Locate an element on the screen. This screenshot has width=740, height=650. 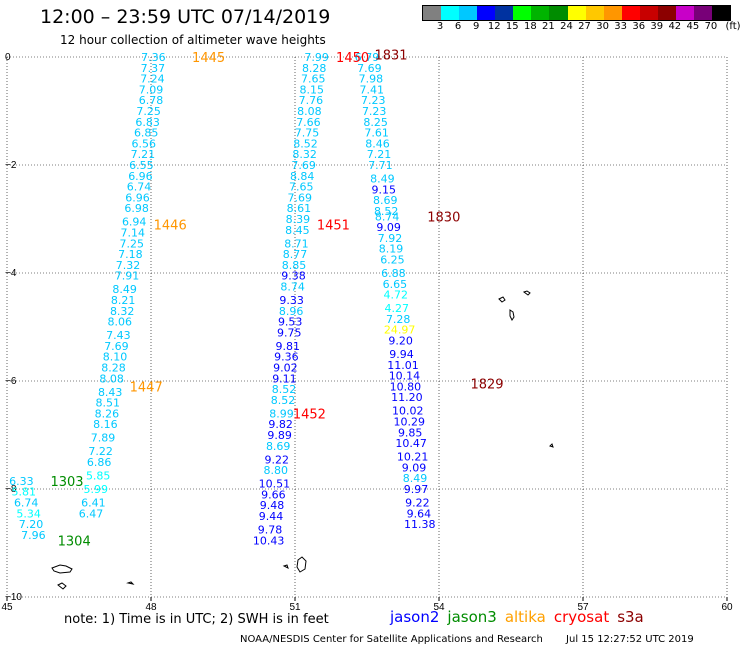
wave-height-value: 8.71 is located at coordinates (296, 243).